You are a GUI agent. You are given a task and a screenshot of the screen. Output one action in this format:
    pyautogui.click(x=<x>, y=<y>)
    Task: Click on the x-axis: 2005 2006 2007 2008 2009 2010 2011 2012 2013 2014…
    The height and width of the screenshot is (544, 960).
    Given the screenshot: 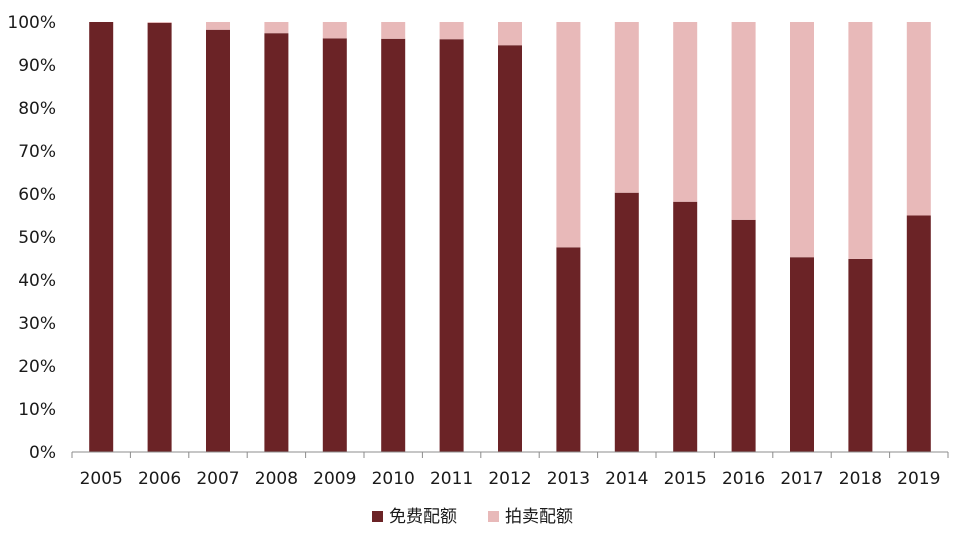 What is the action you would take?
    pyautogui.click(x=510, y=470)
    